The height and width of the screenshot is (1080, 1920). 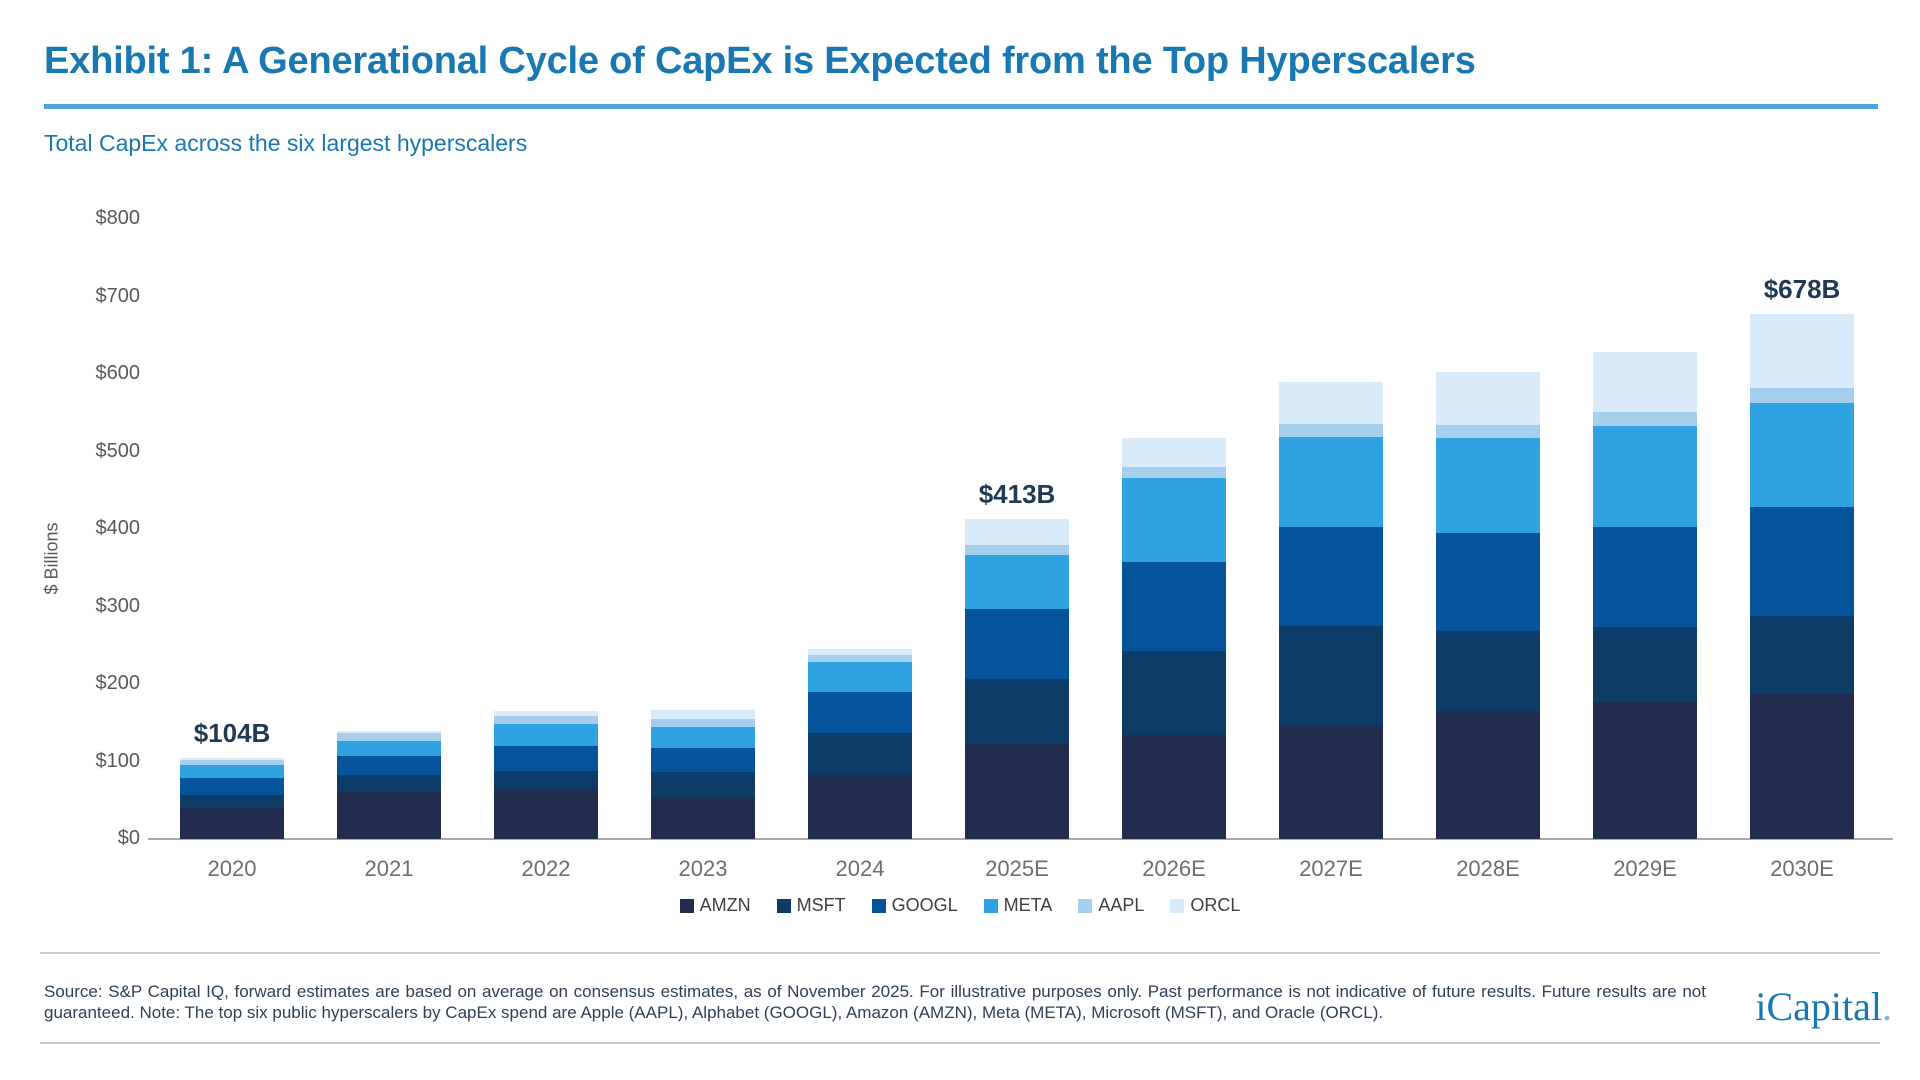 I want to click on y-tick-label: $0, so click(x=128, y=838).